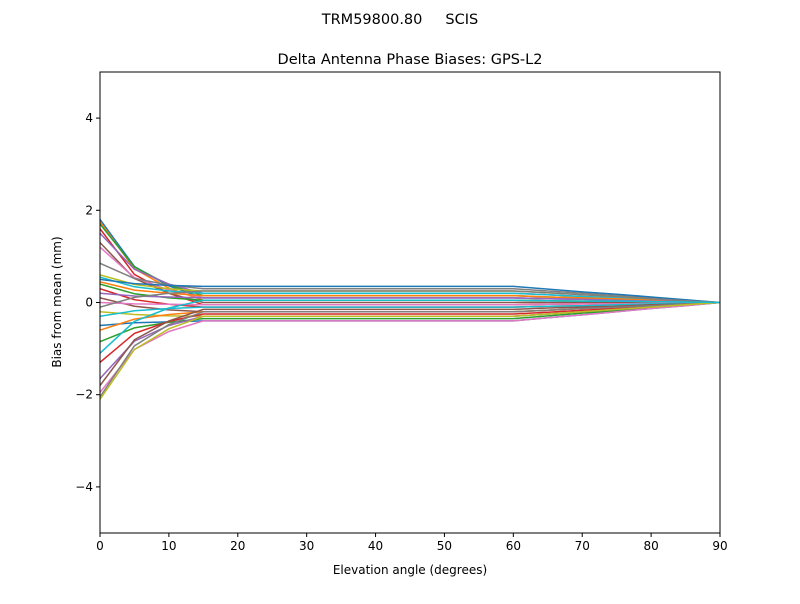  I want to click on x-tick-label: 40, so click(375, 546).